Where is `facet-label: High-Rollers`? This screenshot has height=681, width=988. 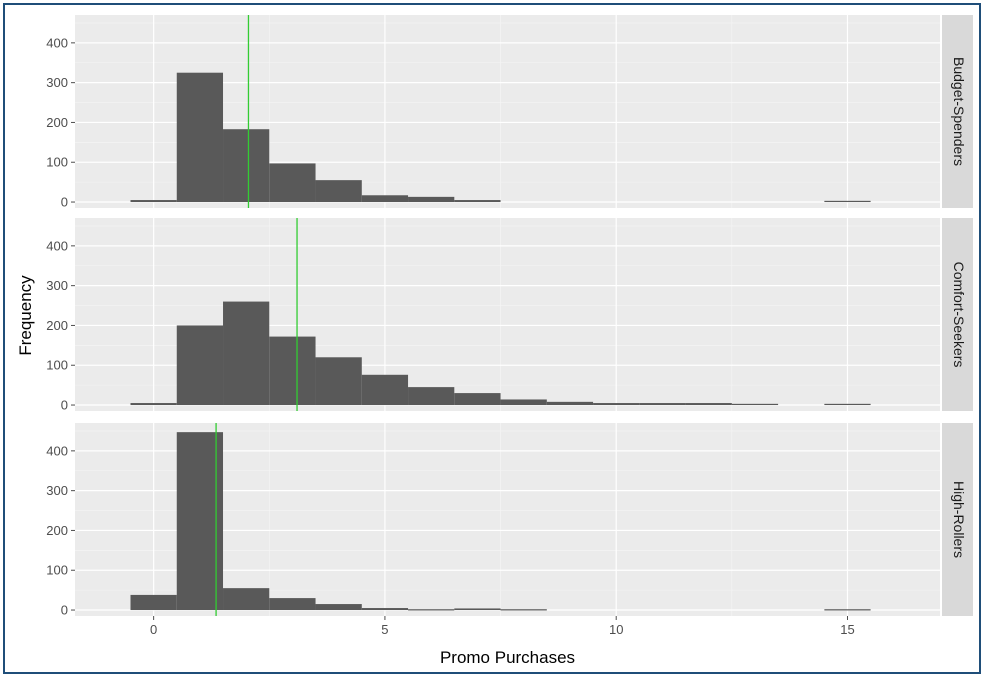 facet-label: High-Rollers is located at coordinates (959, 519).